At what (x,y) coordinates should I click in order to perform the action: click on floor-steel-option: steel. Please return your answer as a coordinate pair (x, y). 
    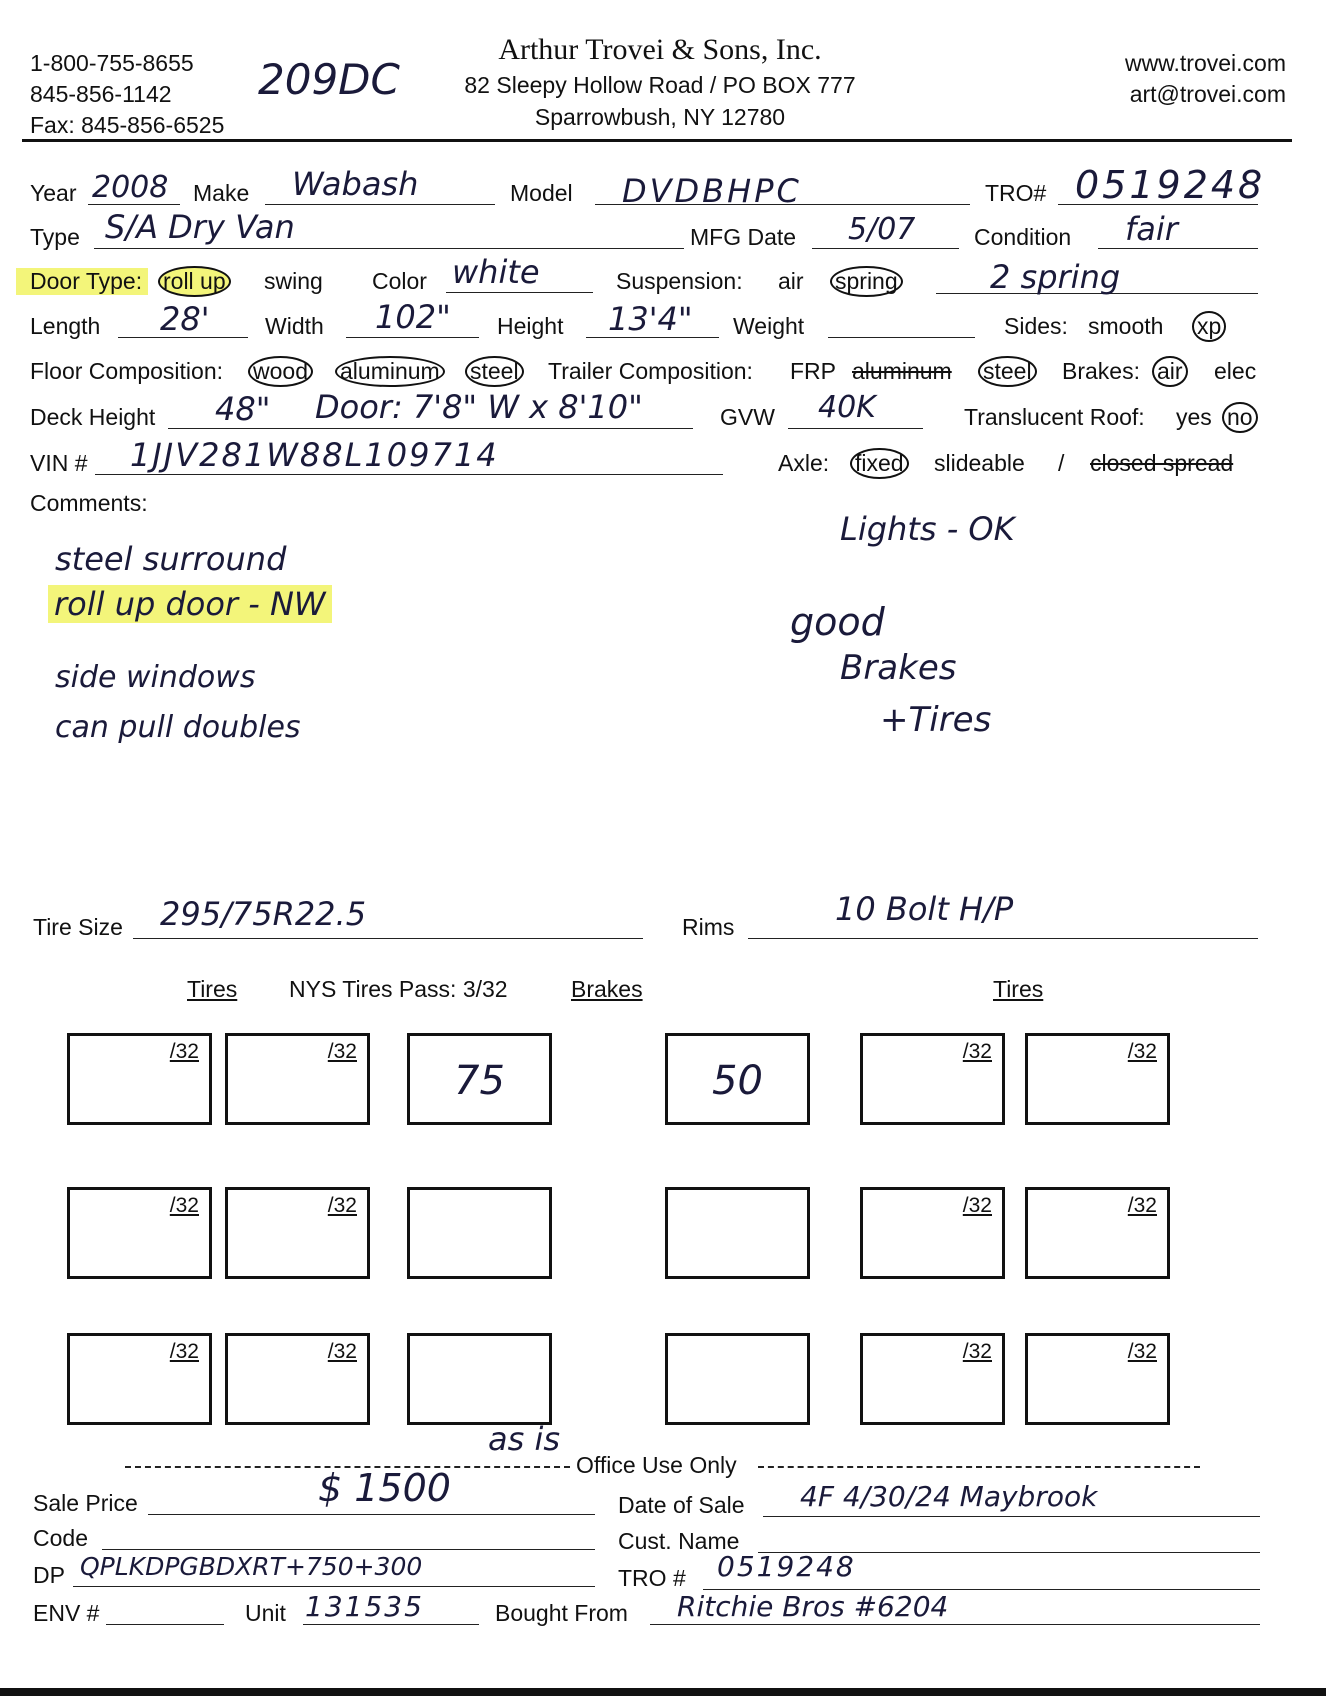
    Looking at the image, I should click on (494, 371).